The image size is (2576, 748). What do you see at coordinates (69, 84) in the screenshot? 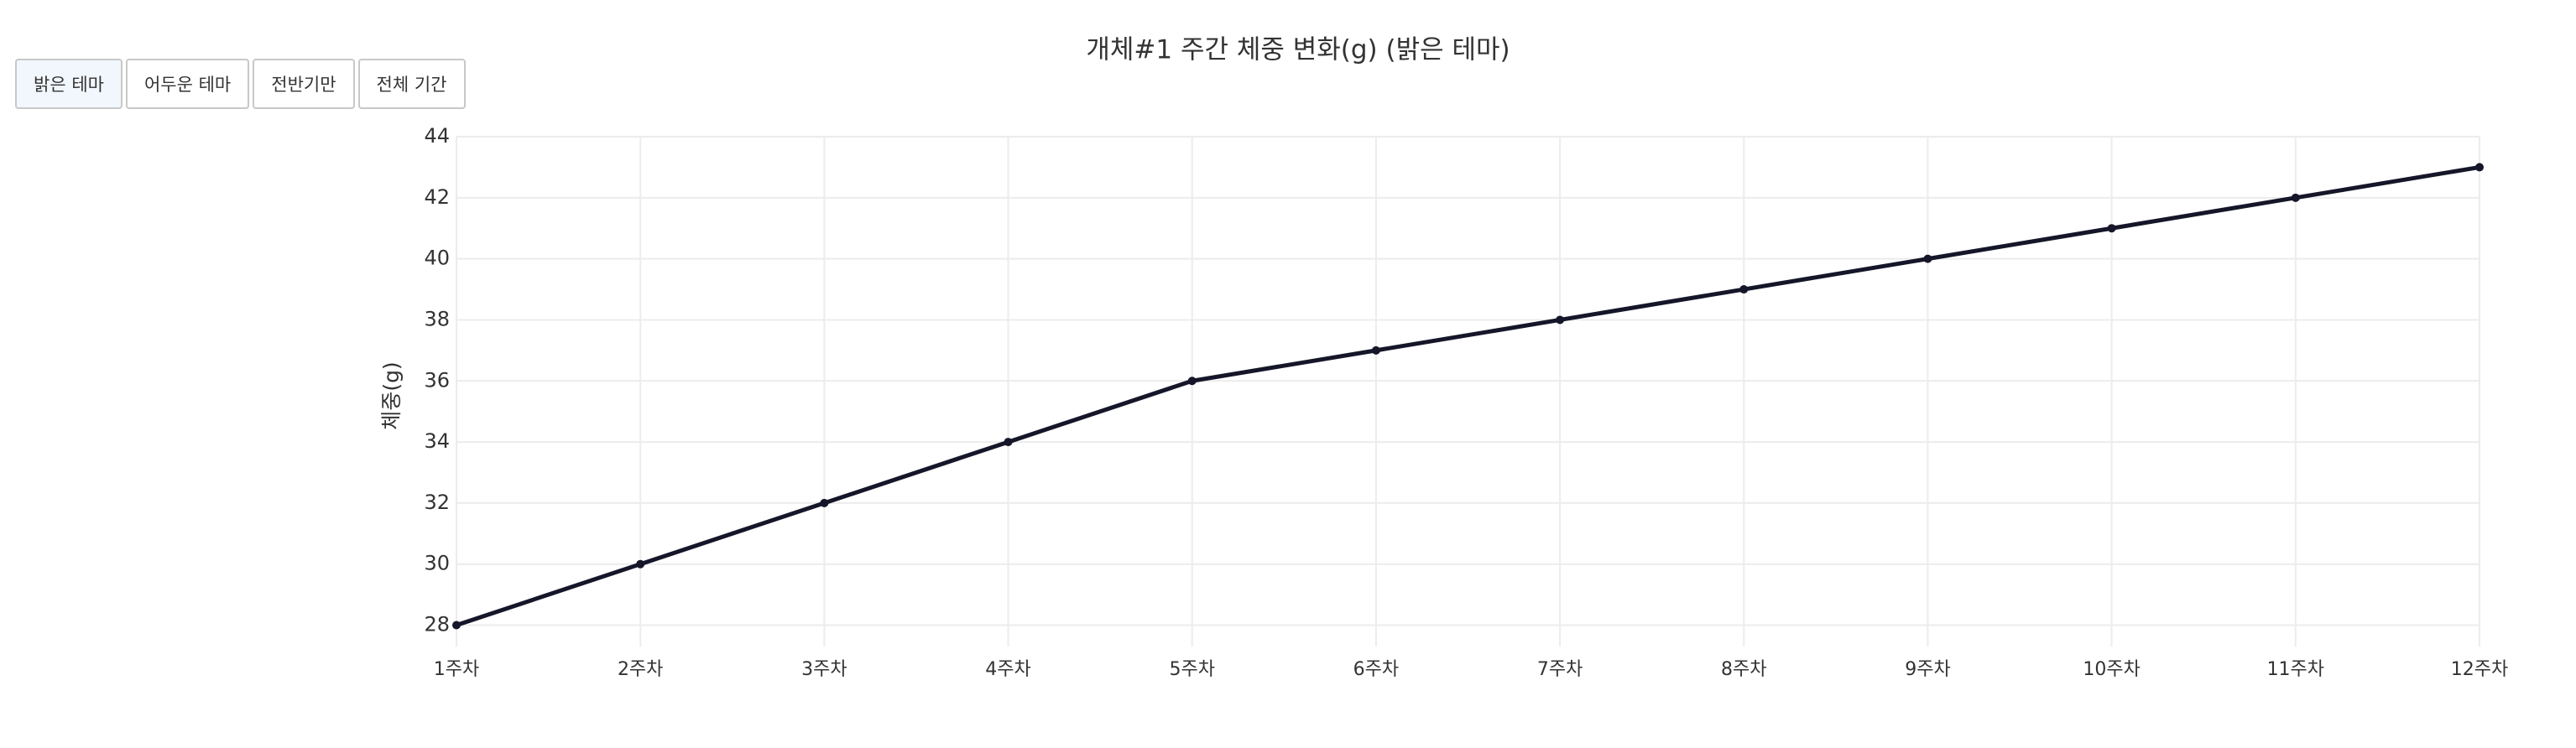
I see `control-button: 밝은 테마` at bounding box center [69, 84].